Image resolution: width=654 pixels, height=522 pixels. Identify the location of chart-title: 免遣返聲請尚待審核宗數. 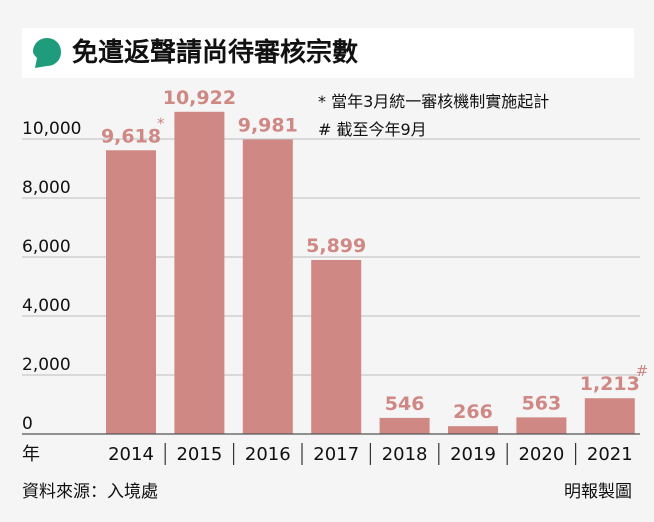
(215, 53).